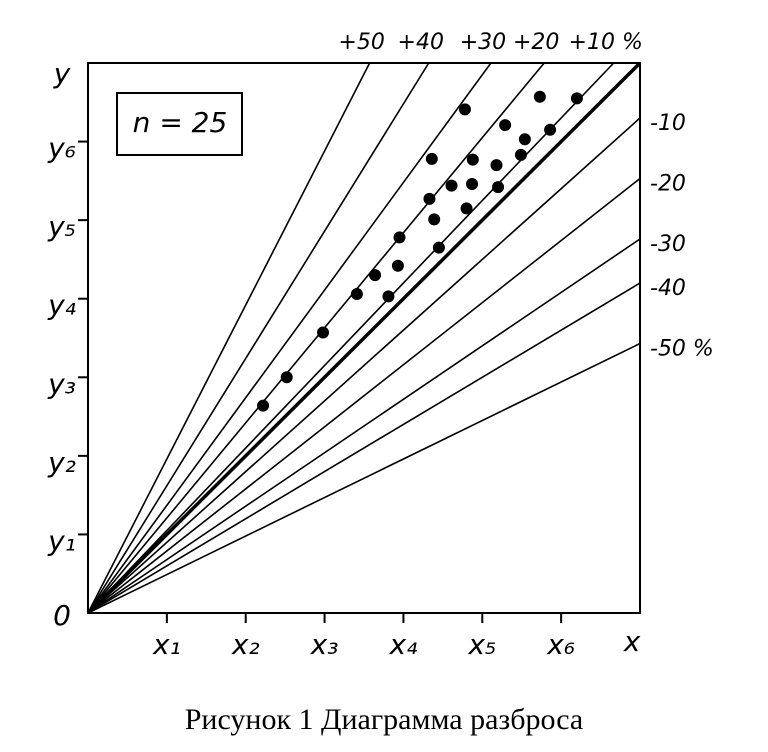  What do you see at coordinates (61, 540) in the screenshot?
I see `y-tick-label: y₁` at bounding box center [61, 540].